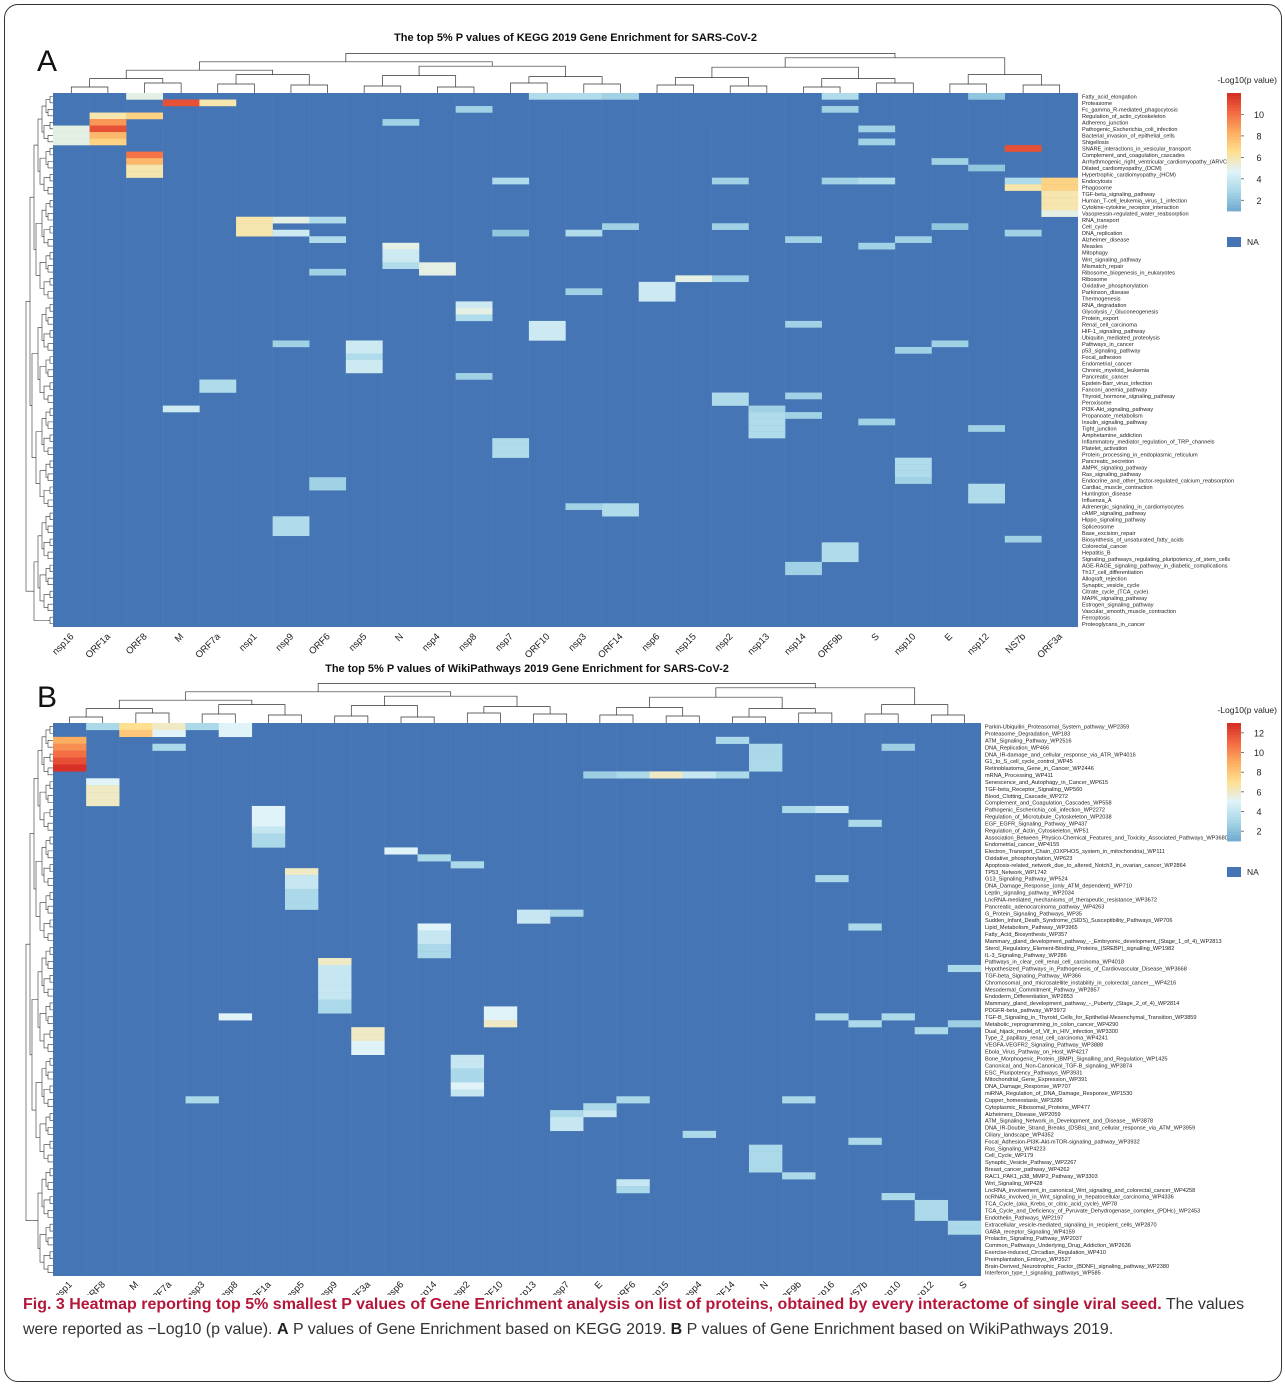 The width and height of the screenshot is (1285, 1385). Describe the element at coordinates (1258, 136) in the screenshot. I see `panel-a-legend-tick-label: 8` at that location.